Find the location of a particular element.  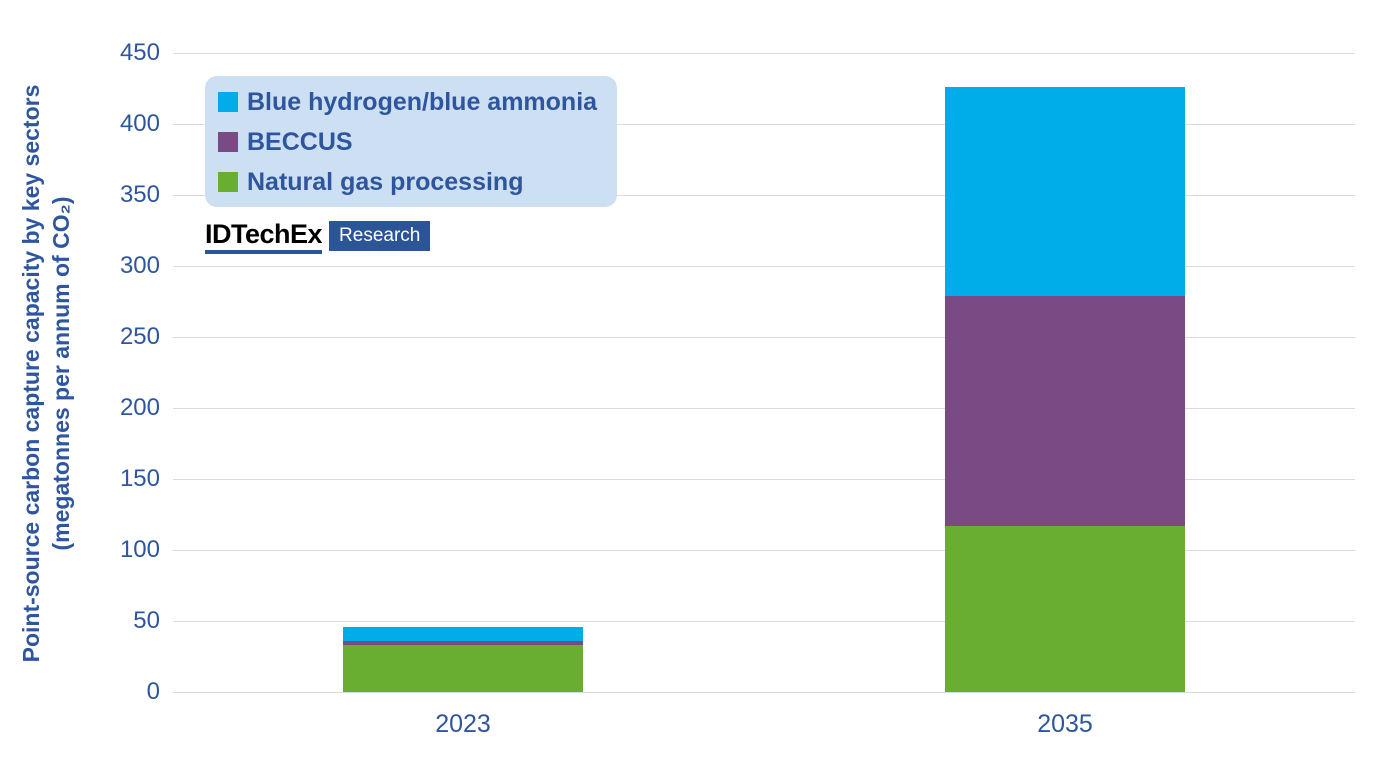

y-axis-title-line-2: (megatonnes per annum of CO₂) is located at coordinates (61, 373).